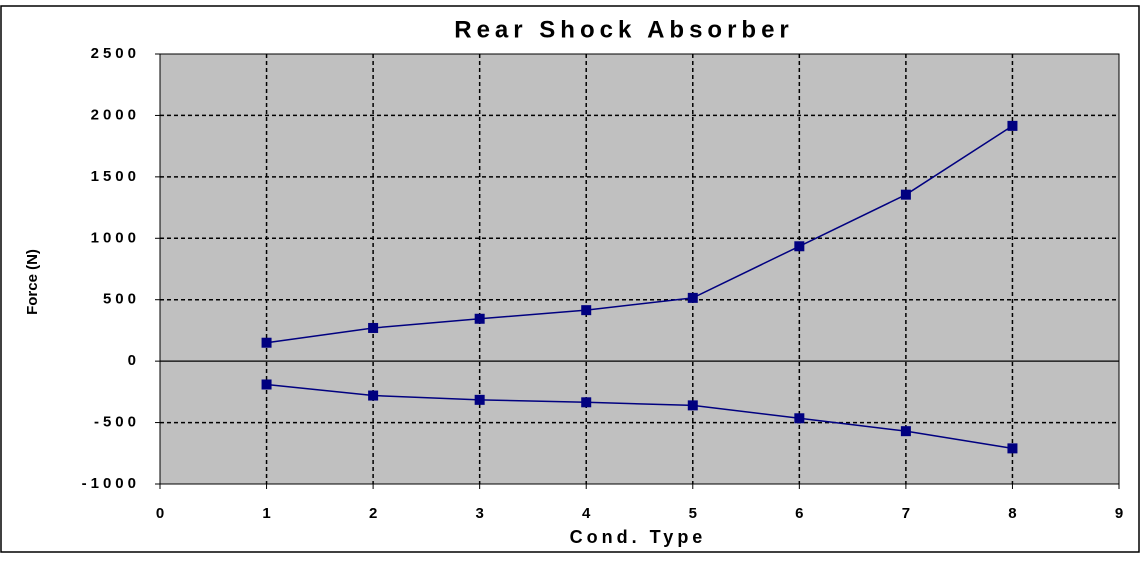 The image size is (1140, 562). I want to click on y-tick-label: -500, so click(117, 422).